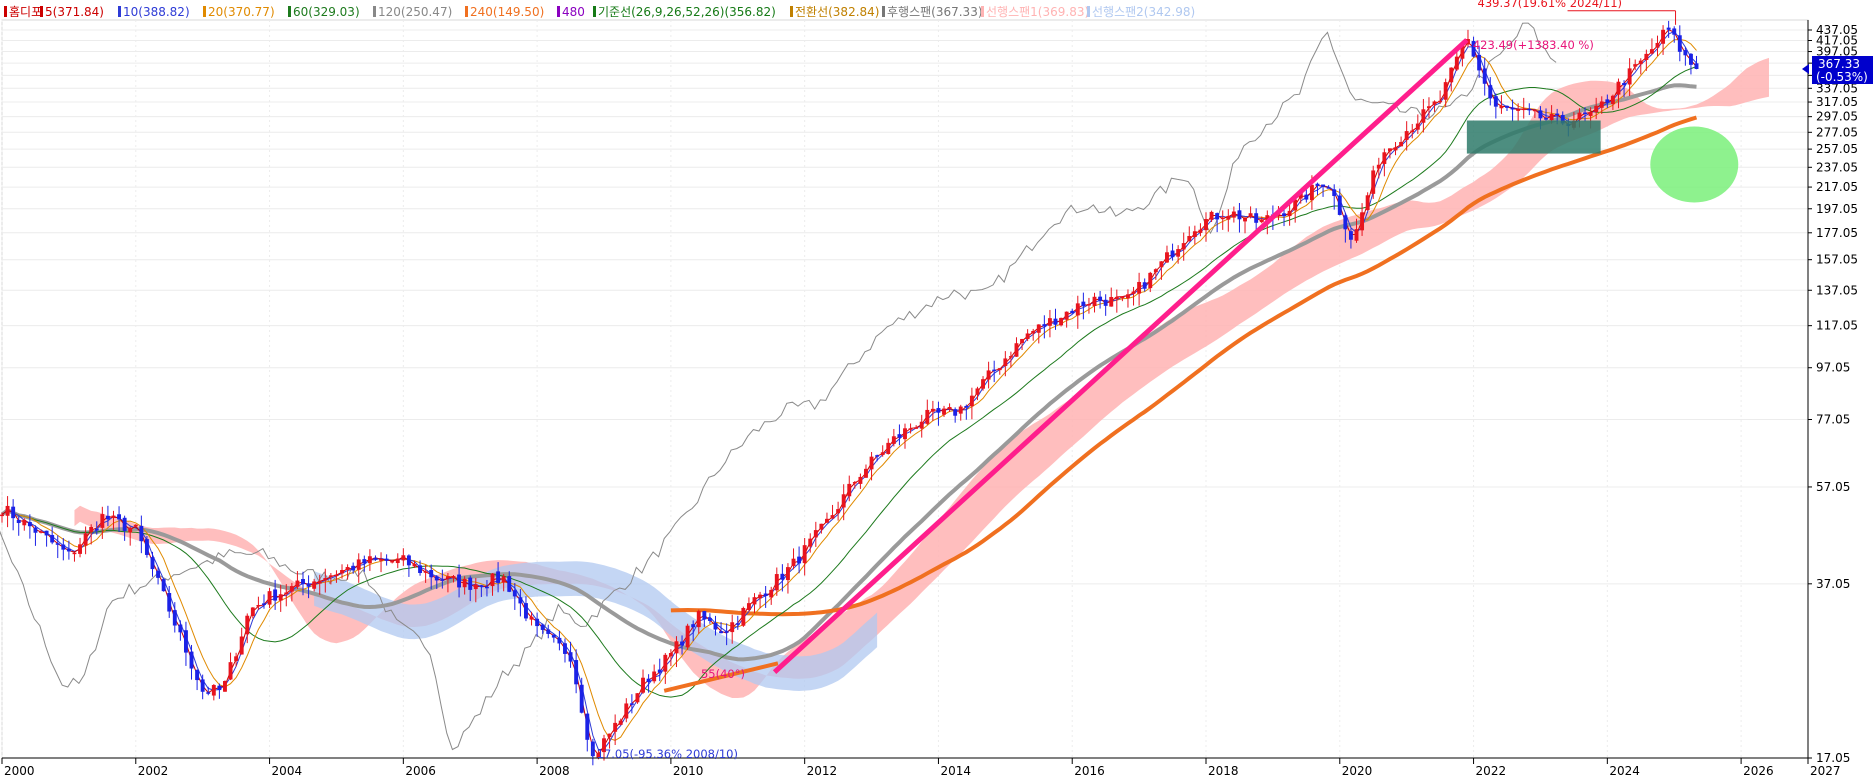 The width and height of the screenshot is (1873, 780). Describe the element at coordinates (1089, 771) in the screenshot. I see `x-tick-label: 2016` at that location.